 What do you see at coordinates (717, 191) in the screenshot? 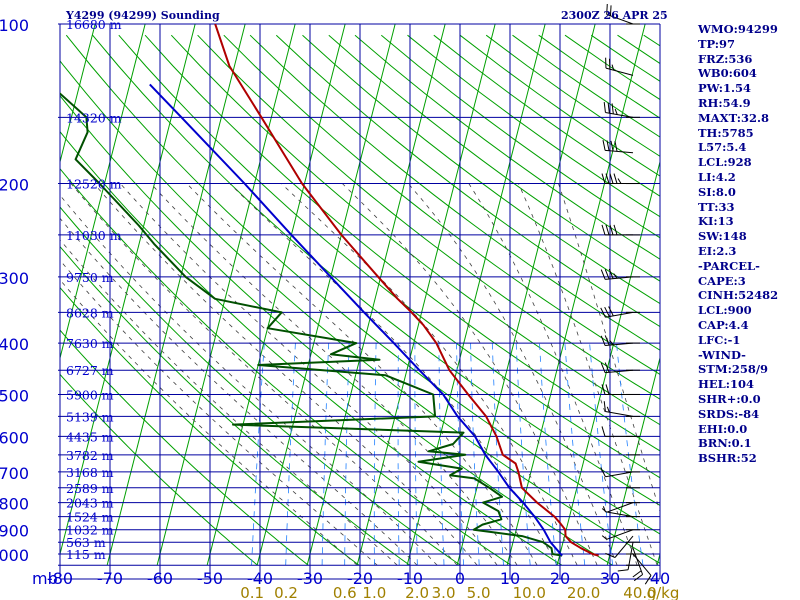
I see `index-line: SI:8.0` at bounding box center [717, 191].